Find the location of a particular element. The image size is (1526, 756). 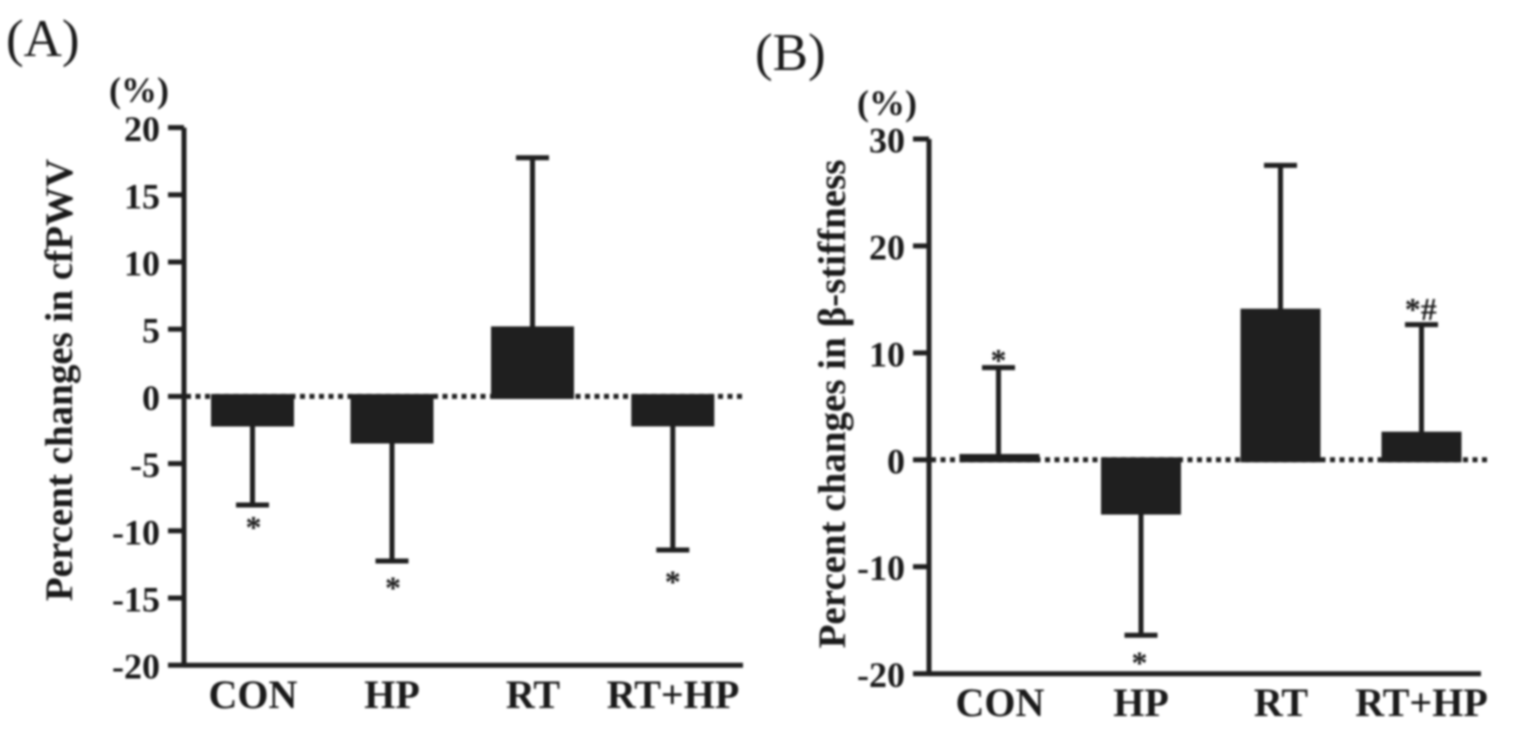

svg-text: (B) is located at coordinates (790, 53).